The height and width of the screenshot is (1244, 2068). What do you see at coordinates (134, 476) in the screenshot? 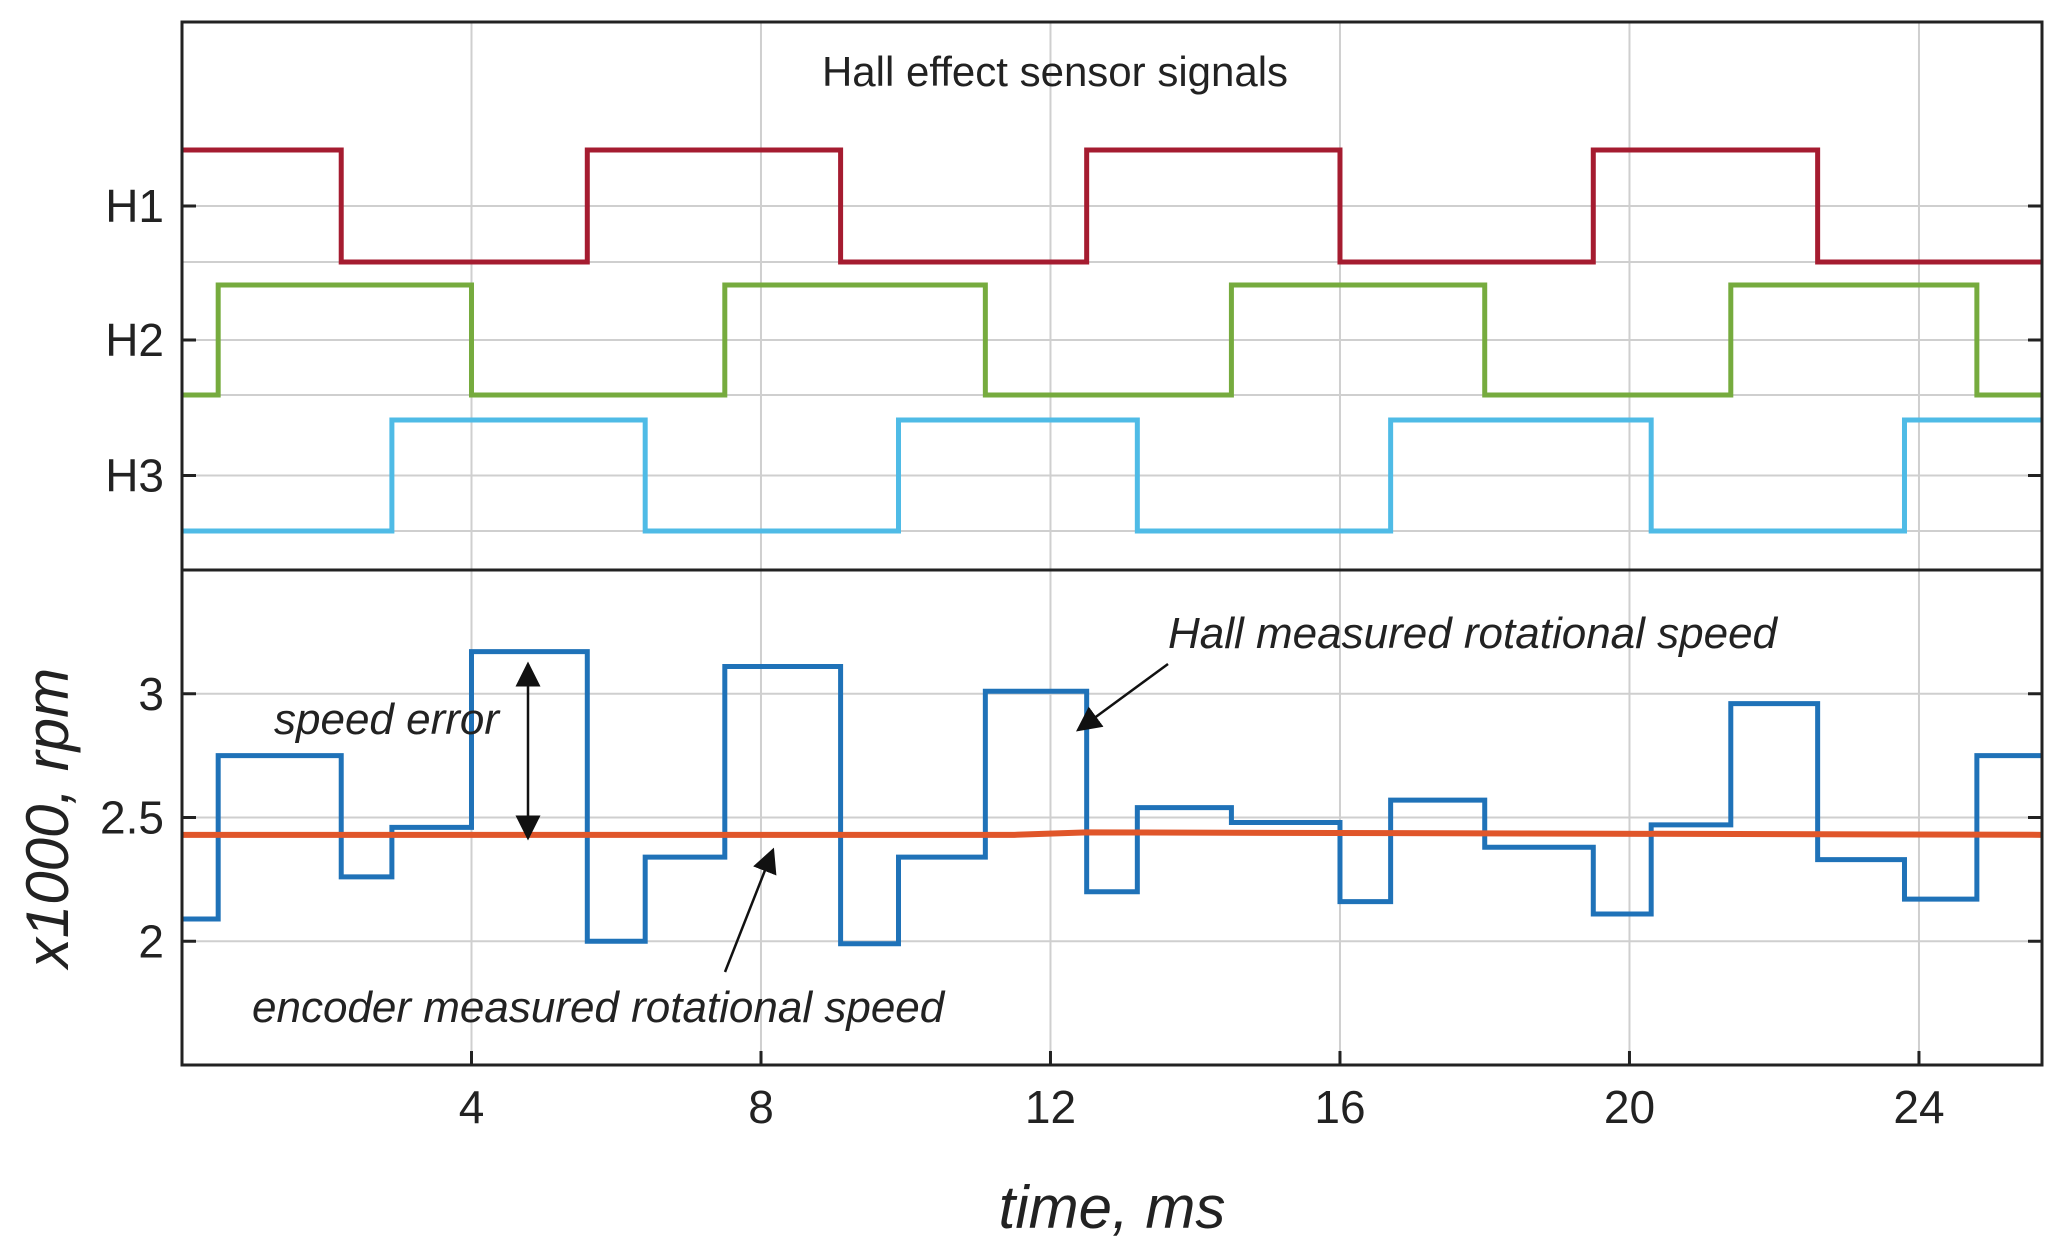
I see `hall-y-tick-label-h3: H3` at bounding box center [134, 476].